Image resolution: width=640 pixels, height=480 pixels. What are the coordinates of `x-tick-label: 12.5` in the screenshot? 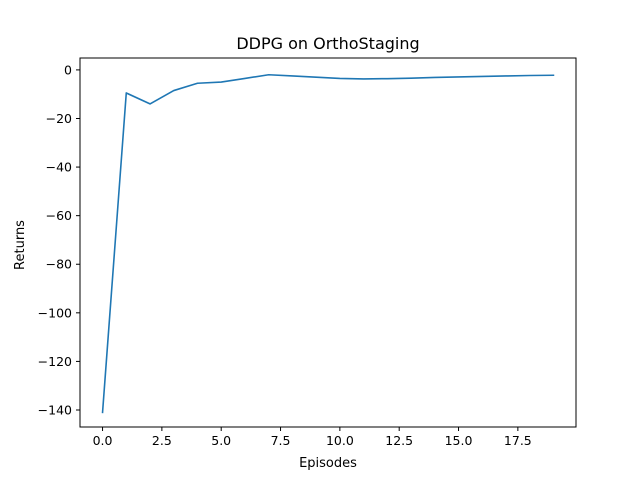 It's located at (399, 440).